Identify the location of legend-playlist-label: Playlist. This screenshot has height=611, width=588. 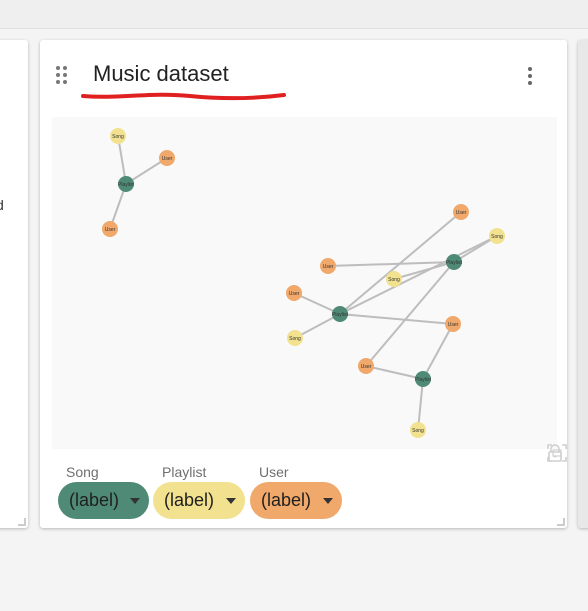
(184, 472).